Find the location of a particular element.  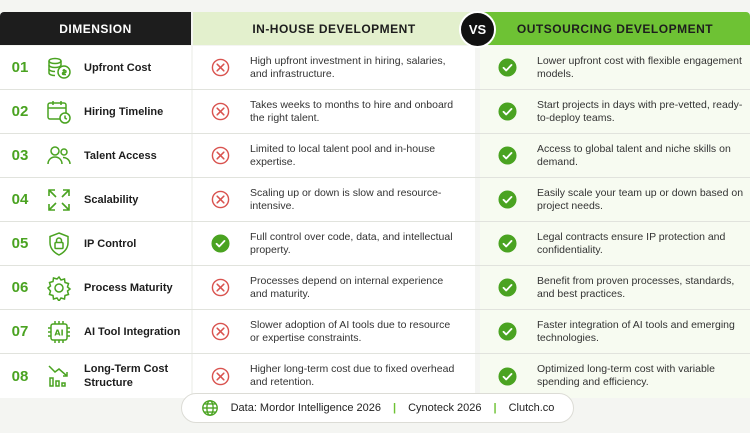

source-mordor: Data: Mordor Intelligence 2026 is located at coordinates (306, 408).